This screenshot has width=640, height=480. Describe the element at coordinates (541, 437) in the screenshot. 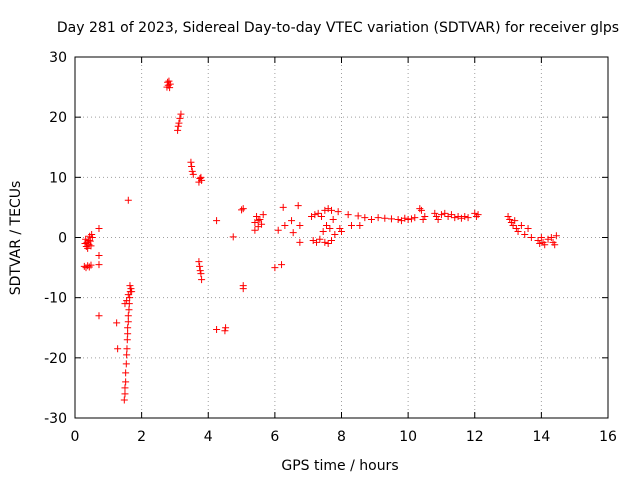

I see `x-tick-label: 14` at that location.